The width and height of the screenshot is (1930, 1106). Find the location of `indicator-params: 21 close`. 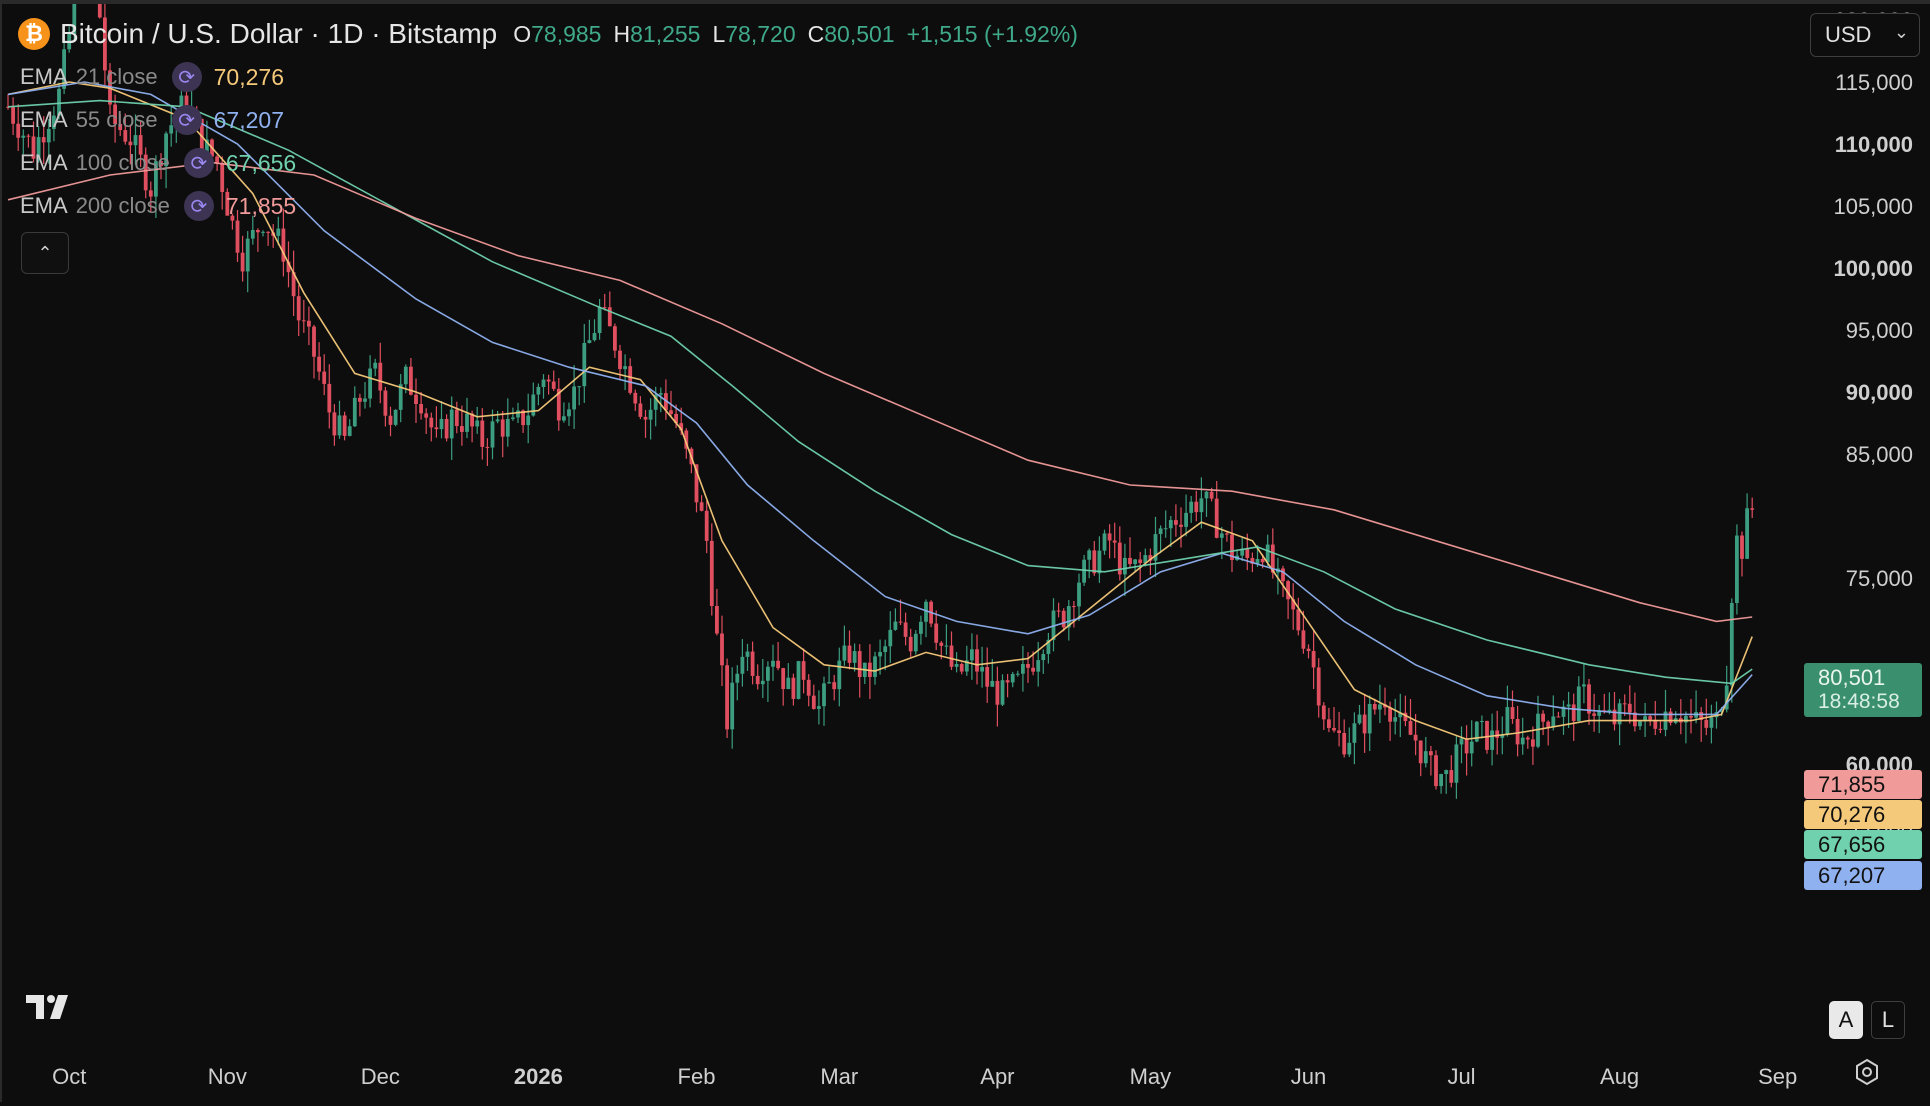

indicator-params: 21 close is located at coordinates (116, 76).